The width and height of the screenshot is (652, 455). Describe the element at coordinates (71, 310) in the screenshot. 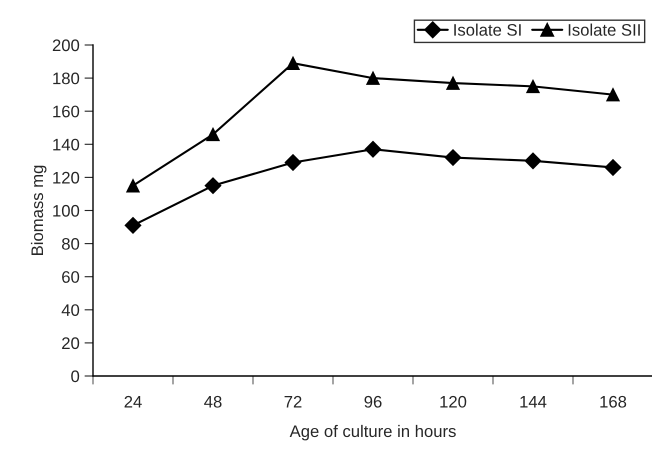

I see `y-tick-label: 40` at that location.